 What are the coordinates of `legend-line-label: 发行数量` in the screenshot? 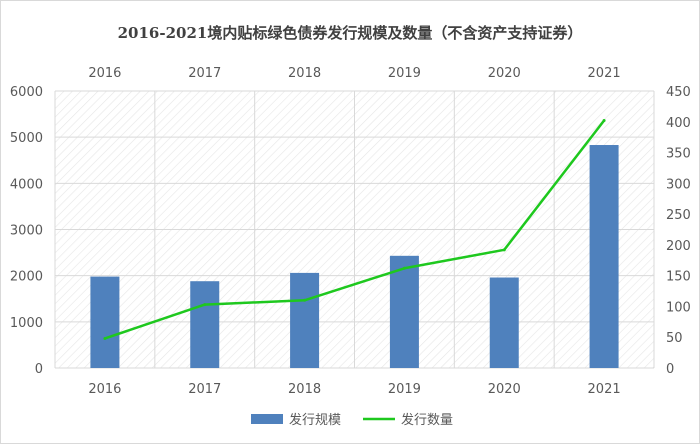 It's located at (427, 420).